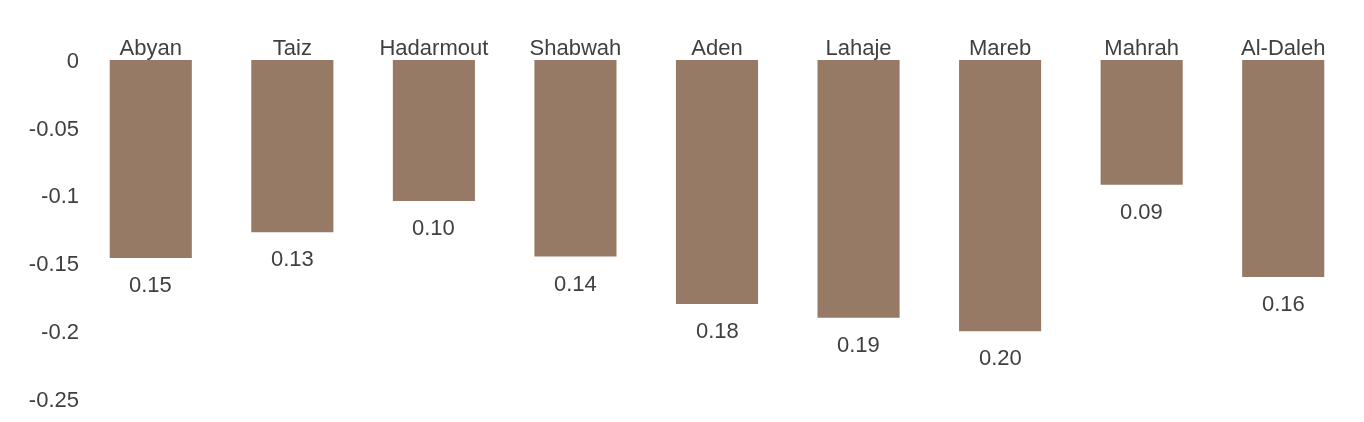 This screenshot has width=1364, height=422. What do you see at coordinates (1141, 211) in the screenshot?
I see `annotation: 0.09` at bounding box center [1141, 211].